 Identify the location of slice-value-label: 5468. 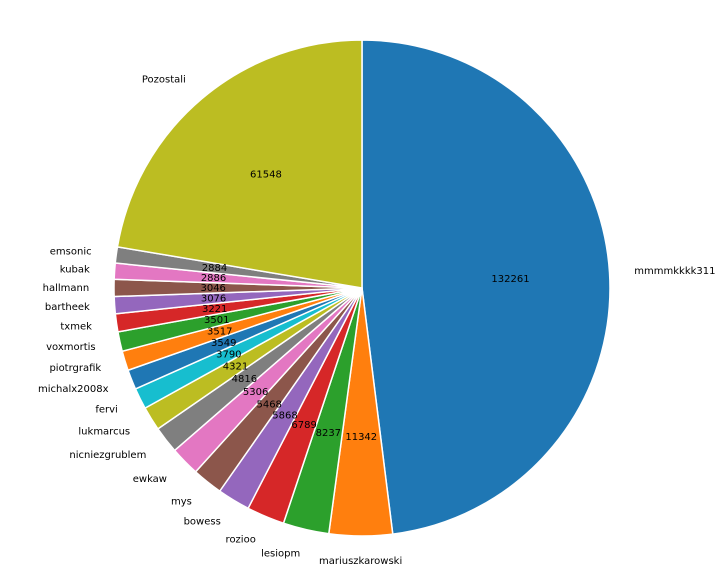
(268, 404).